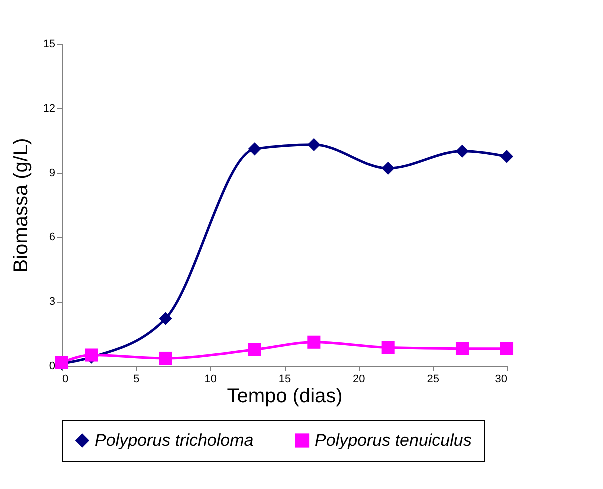 The width and height of the screenshot is (603, 489). I want to click on y-tick-label: 15, so click(49, 44).